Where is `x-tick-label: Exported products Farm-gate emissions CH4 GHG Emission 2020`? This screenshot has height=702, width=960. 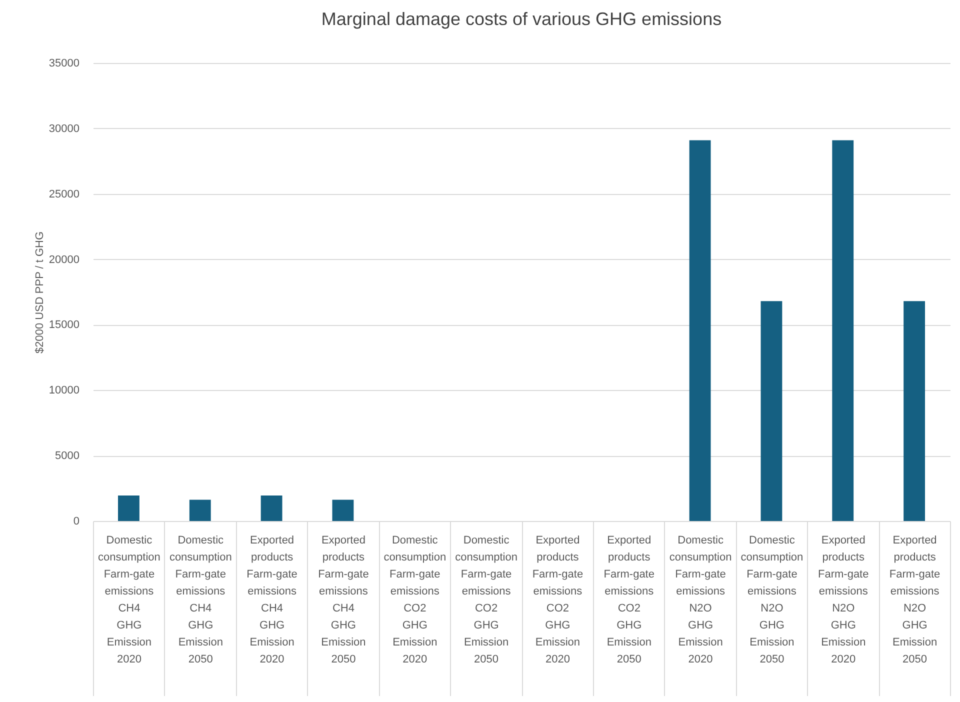 x-tick-label: Exported products Farm-gate emissions CH4 GHG Emission 2020 is located at coordinates (272, 600).